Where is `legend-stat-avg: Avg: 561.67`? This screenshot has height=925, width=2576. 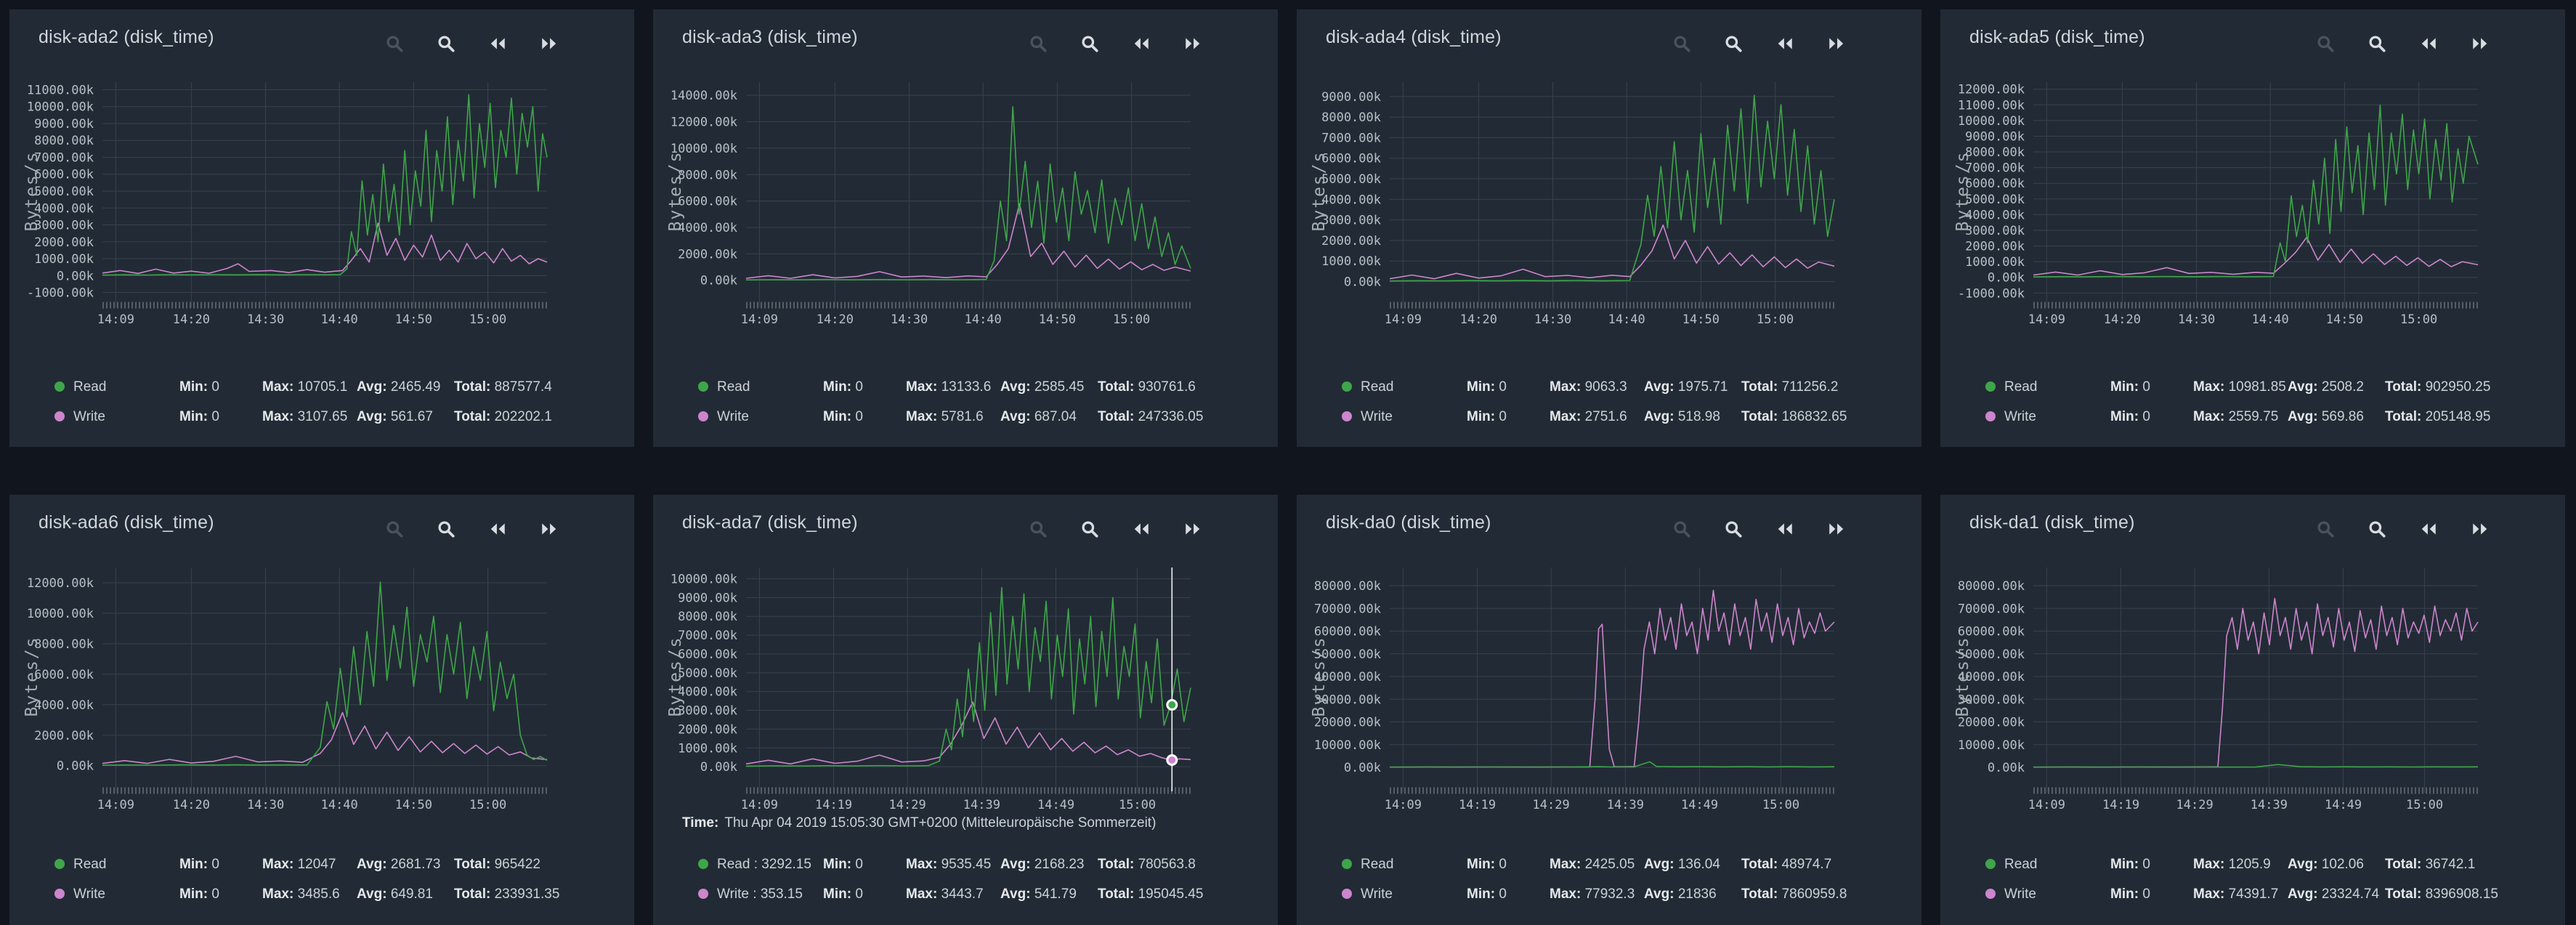 legend-stat-avg: Avg: 561.67 is located at coordinates (395, 416).